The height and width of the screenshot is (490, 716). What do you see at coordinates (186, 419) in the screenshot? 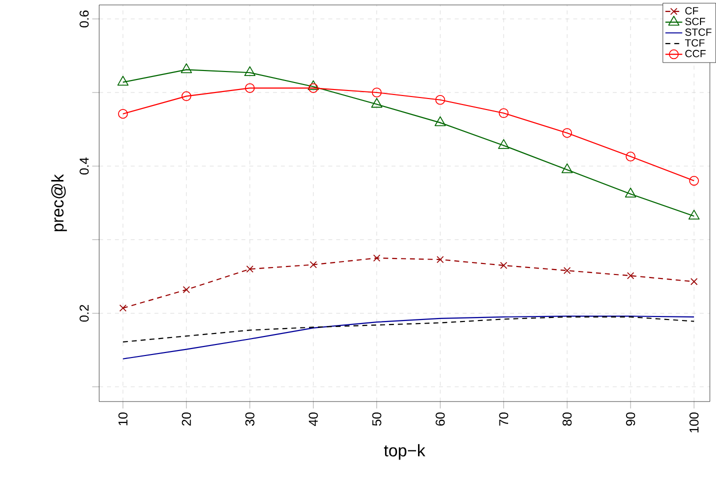
I see `x-tick-label: 20` at bounding box center [186, 419].